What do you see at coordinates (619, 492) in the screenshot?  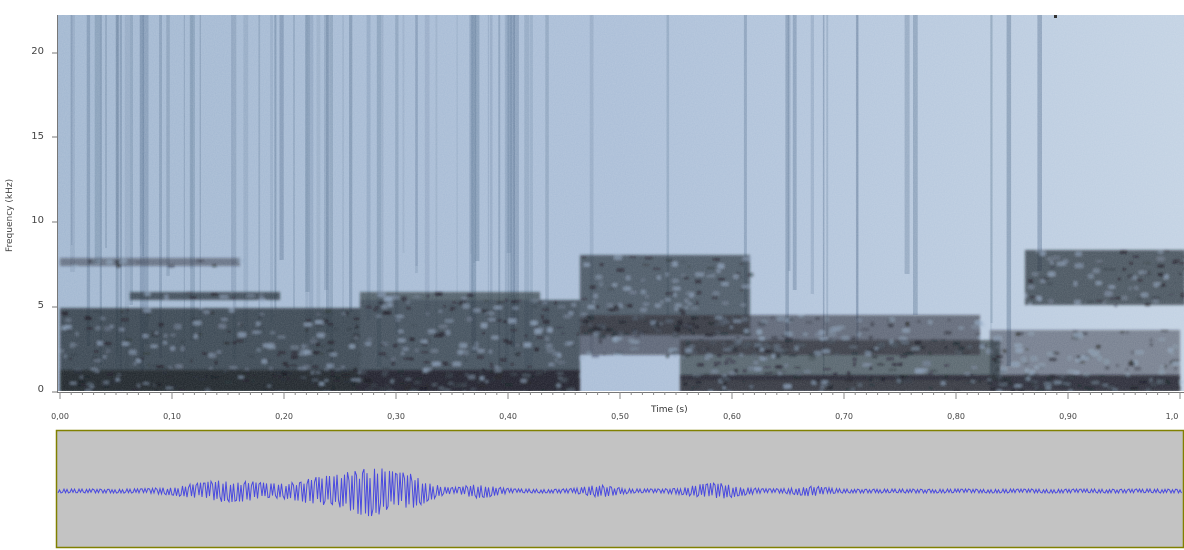 I see `waveform-signal` at bounding box center [619, 492].